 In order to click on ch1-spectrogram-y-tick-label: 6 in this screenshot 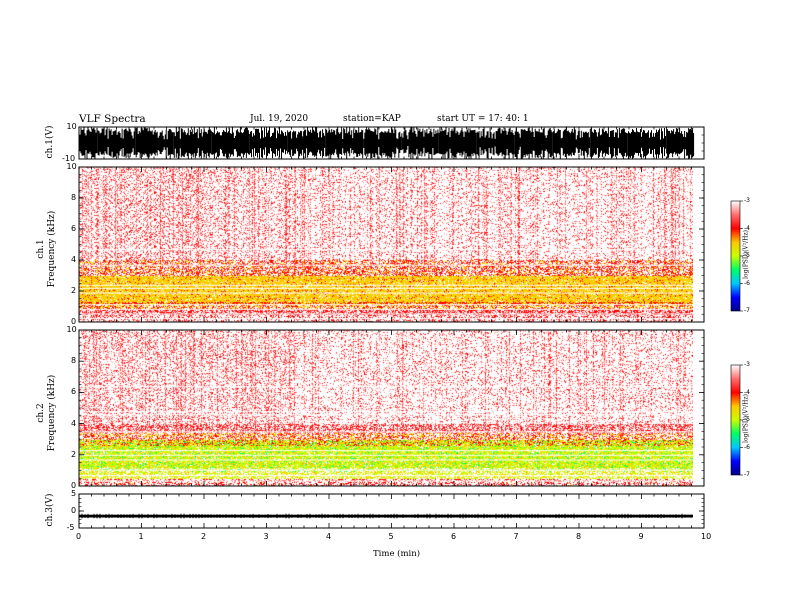, I will do `click(74, 228)`.